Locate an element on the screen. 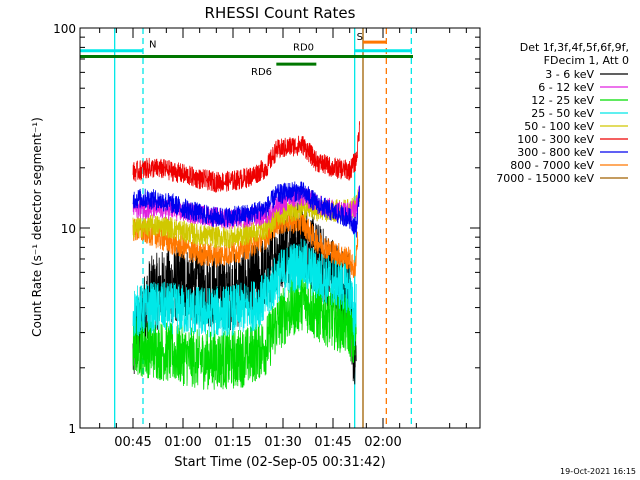  annotation-label: S is located at coordinates (360, 37).